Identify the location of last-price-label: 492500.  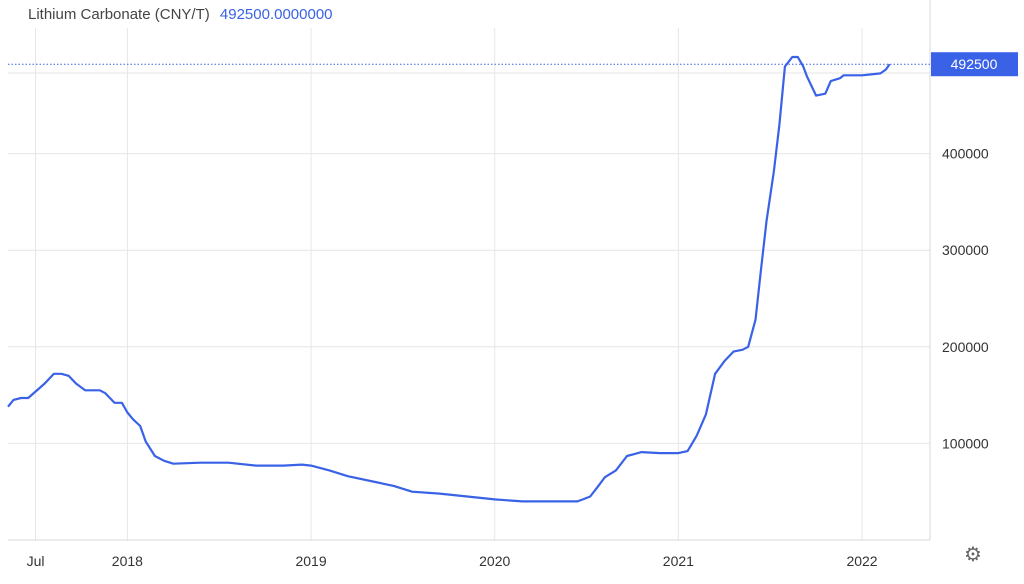
(974, 64).